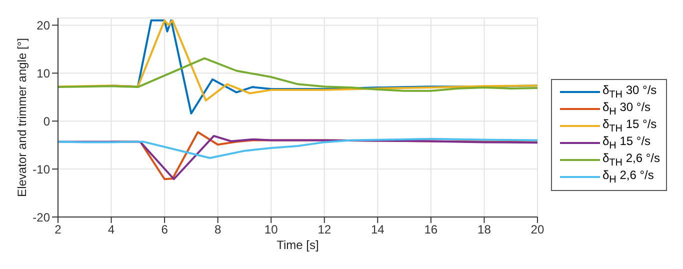 The height and width of the screenshot is (269, 683). What do you see at coordinates (537, 229) in the screenshot?
I see `x-tick-label: 20` at bounding box center [537, 229].